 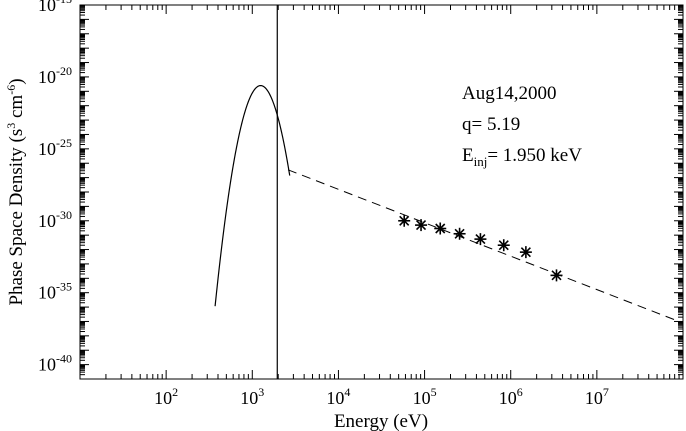 What do you see at coordinates (381, 421) in the screenshot?
I see `x-axis-title: Energy (eV)` at bounding box center [381, 421].